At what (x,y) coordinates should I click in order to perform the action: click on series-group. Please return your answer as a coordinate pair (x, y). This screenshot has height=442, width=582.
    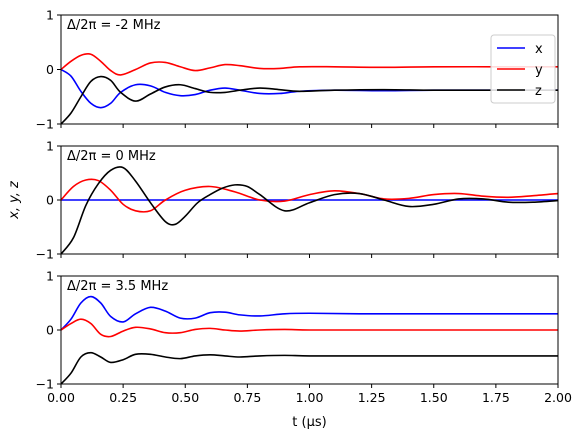
    Looking at the image, I should click on (309, 88).